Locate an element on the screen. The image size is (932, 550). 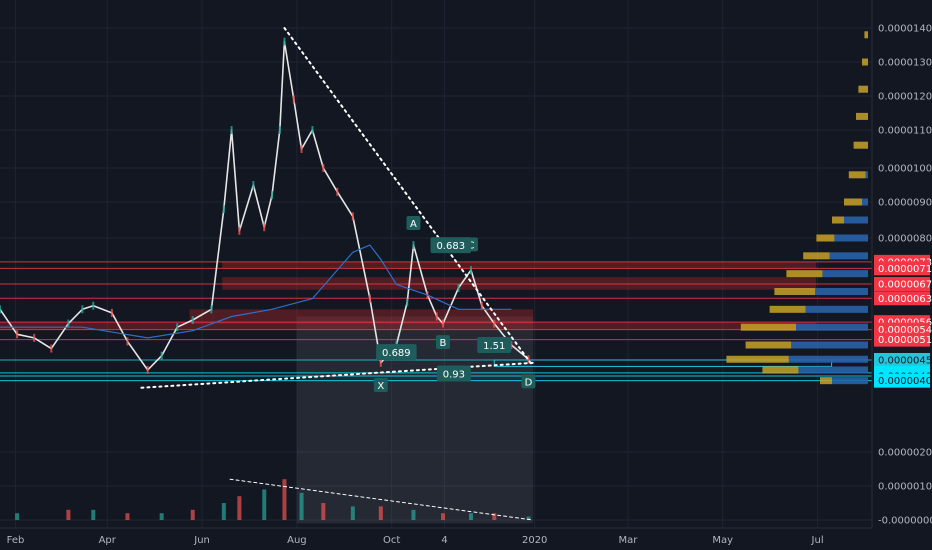
price-tag-label: 0.00000543 is located at coordinates (905, 330).